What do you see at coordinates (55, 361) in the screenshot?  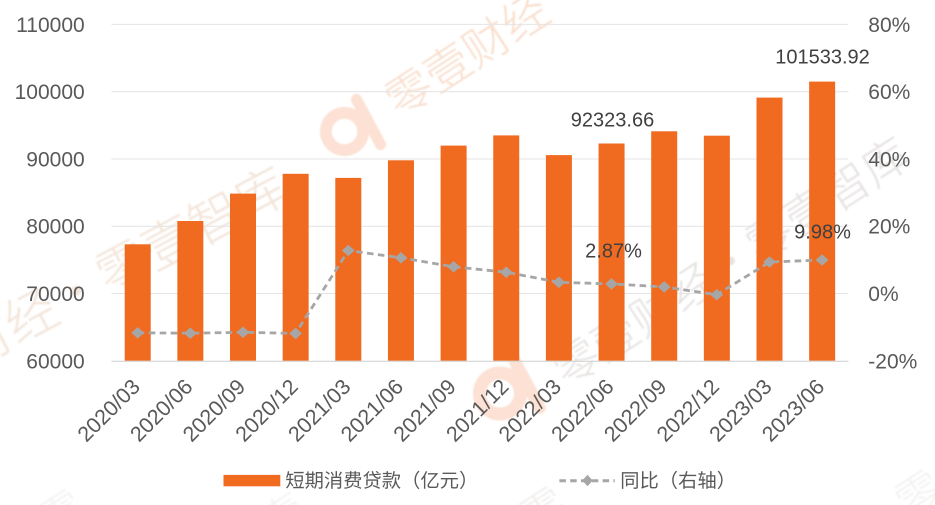 I see `svg-text: 60000` at bounding box center [55, 361].